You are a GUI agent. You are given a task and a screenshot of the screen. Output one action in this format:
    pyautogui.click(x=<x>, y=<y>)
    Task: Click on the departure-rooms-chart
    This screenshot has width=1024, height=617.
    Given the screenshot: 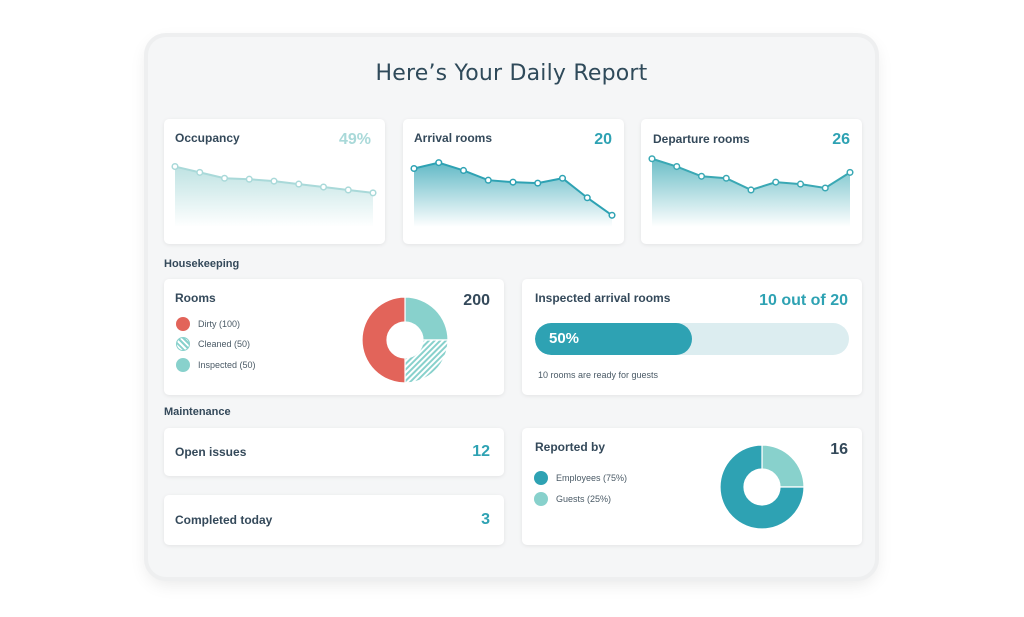 What is the action you would take?
    pyautogui.click(x=751, y=191)
    